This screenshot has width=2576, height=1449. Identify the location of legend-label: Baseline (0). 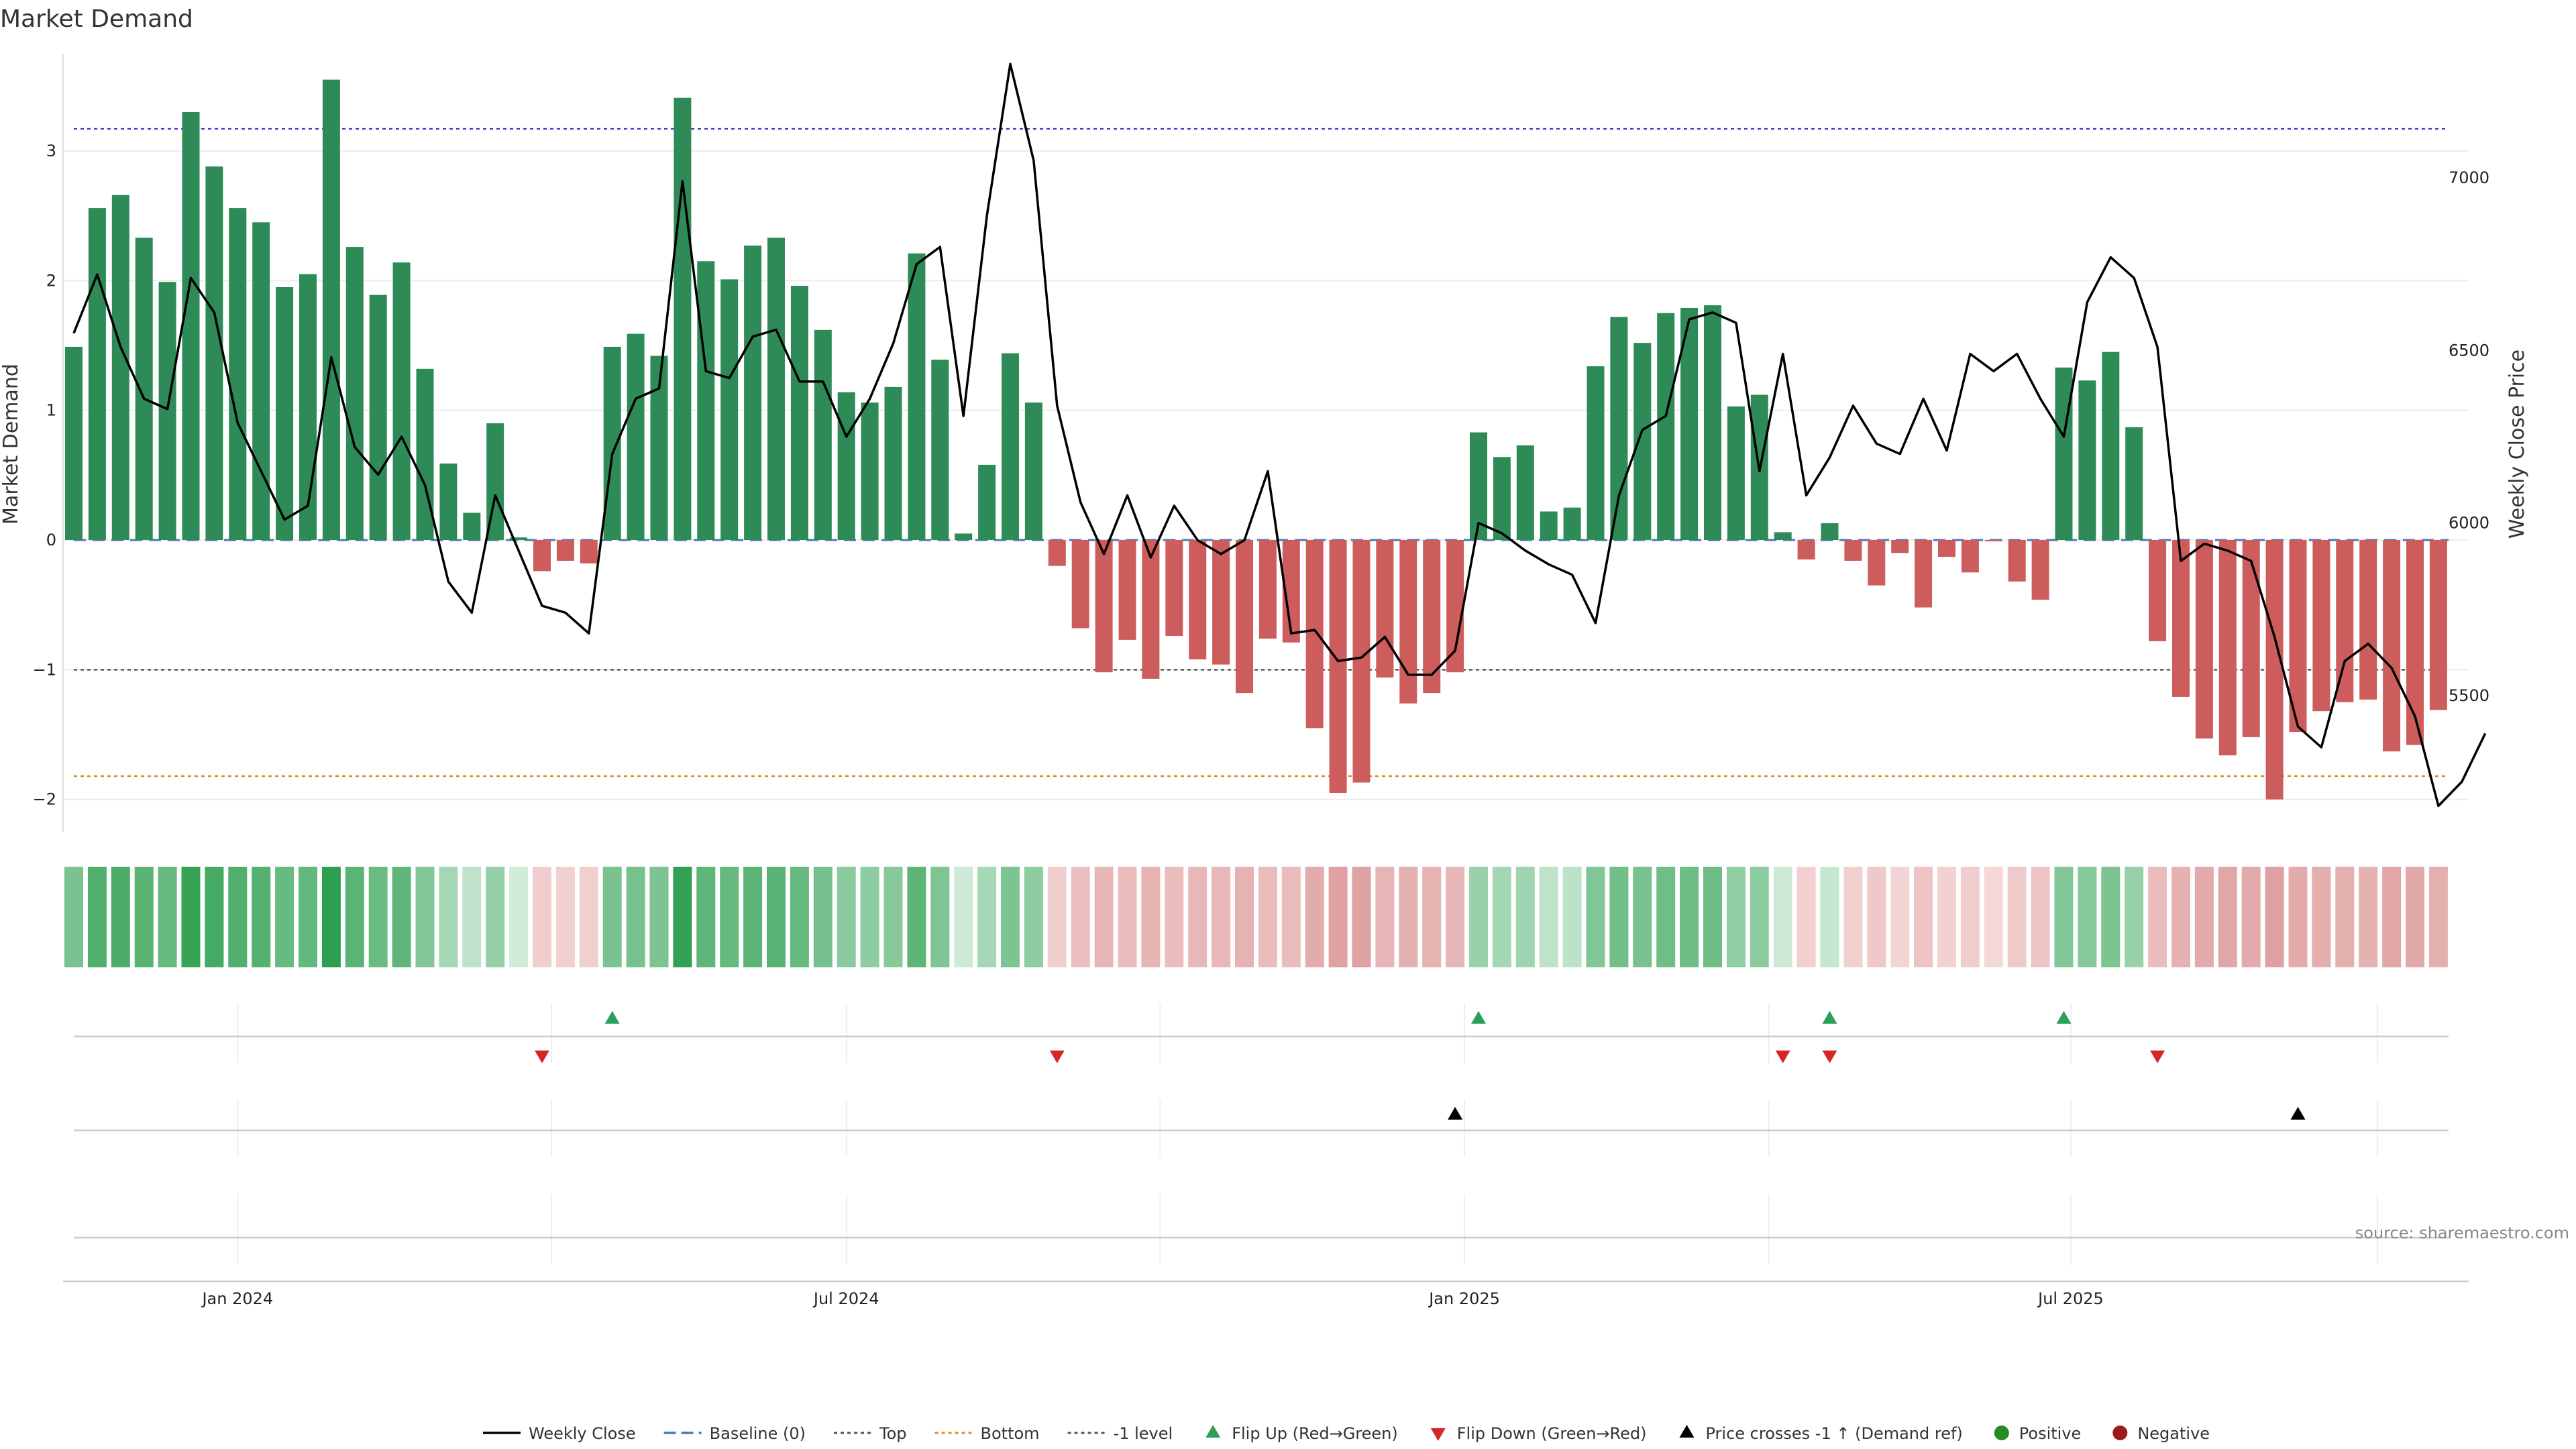
(758, 1433).